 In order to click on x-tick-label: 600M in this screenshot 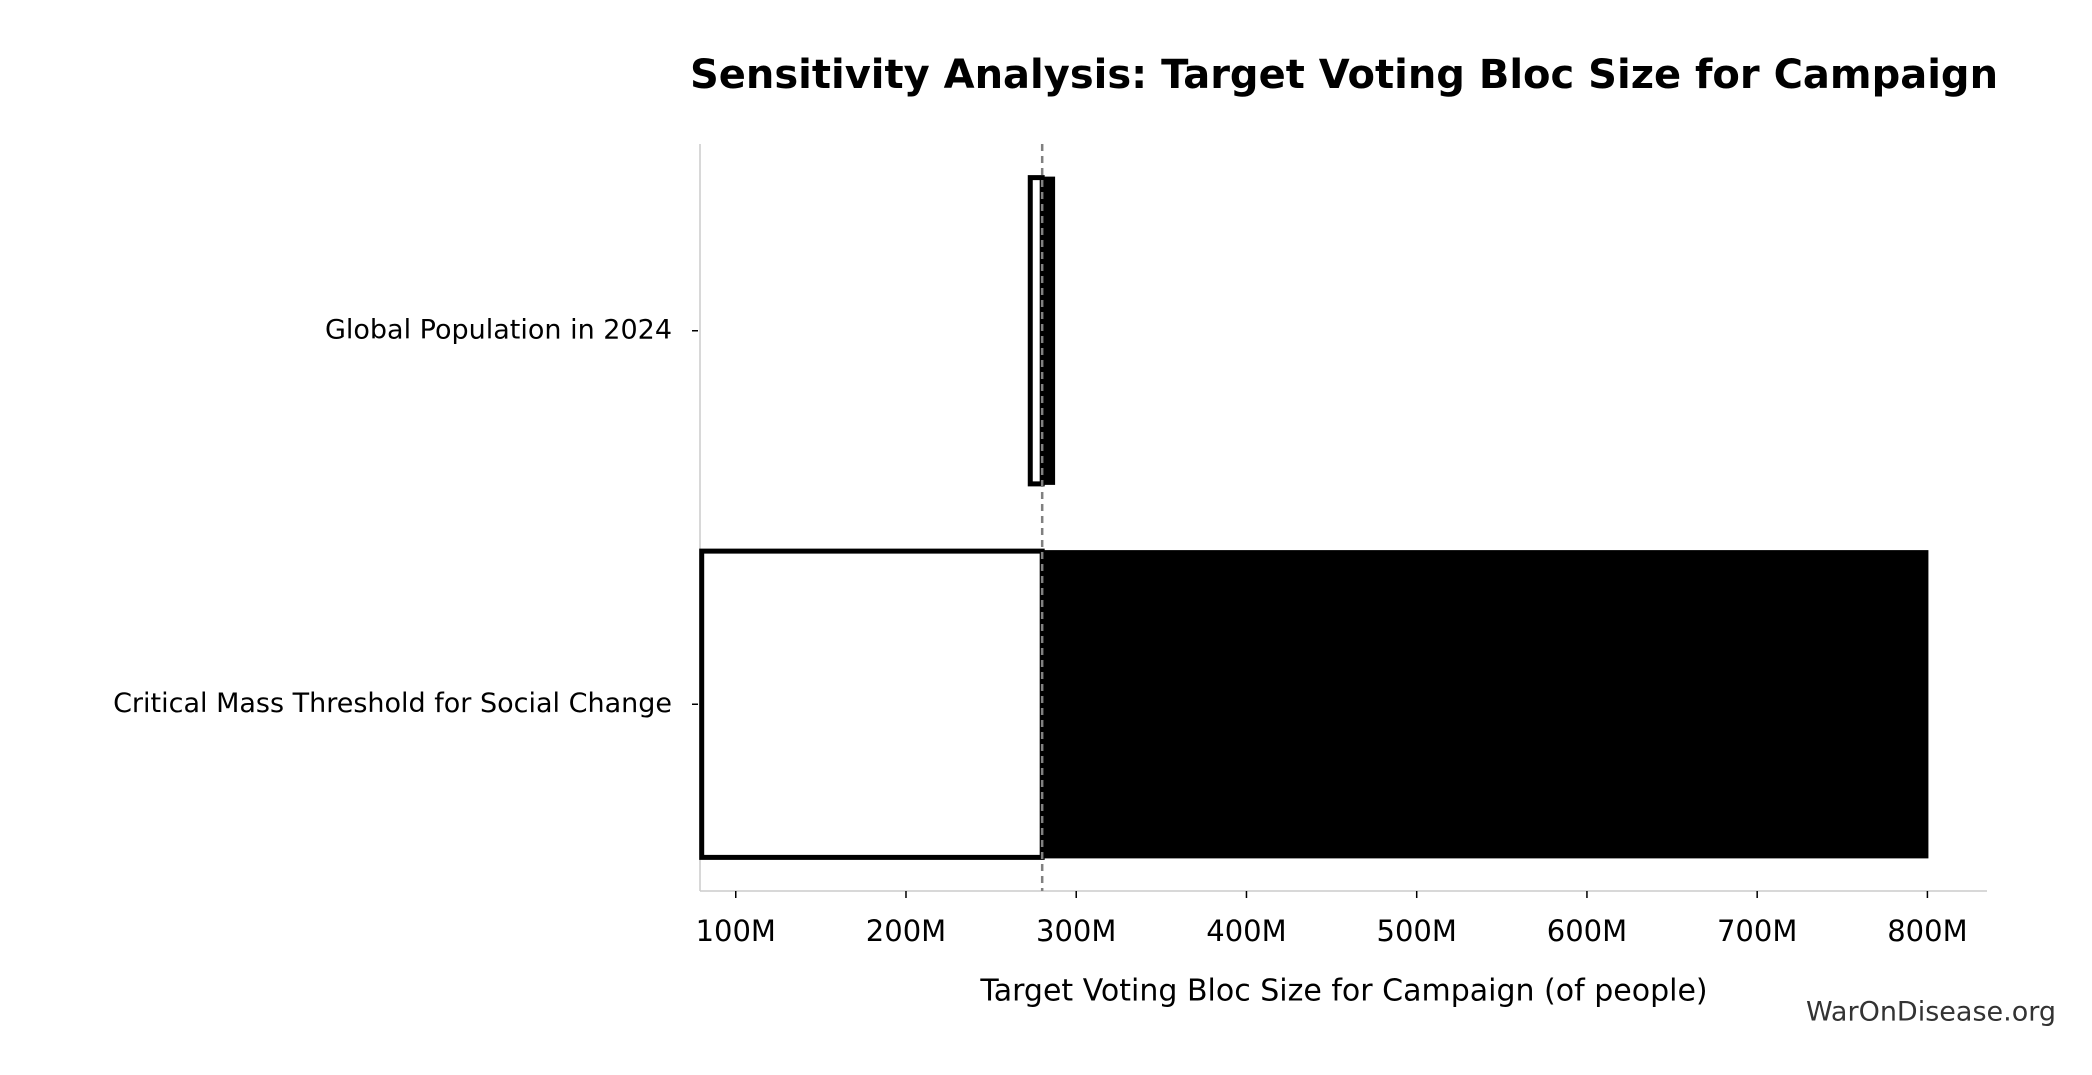, I will do `click(1587, 931)`.